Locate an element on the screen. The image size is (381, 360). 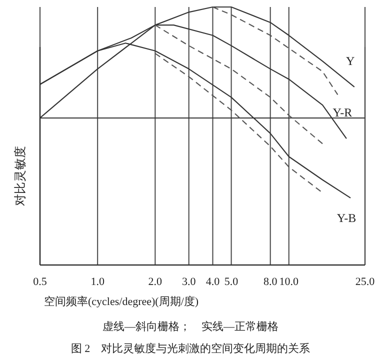
x-tick-label: 2.0 is located at coordinates (155, 282).